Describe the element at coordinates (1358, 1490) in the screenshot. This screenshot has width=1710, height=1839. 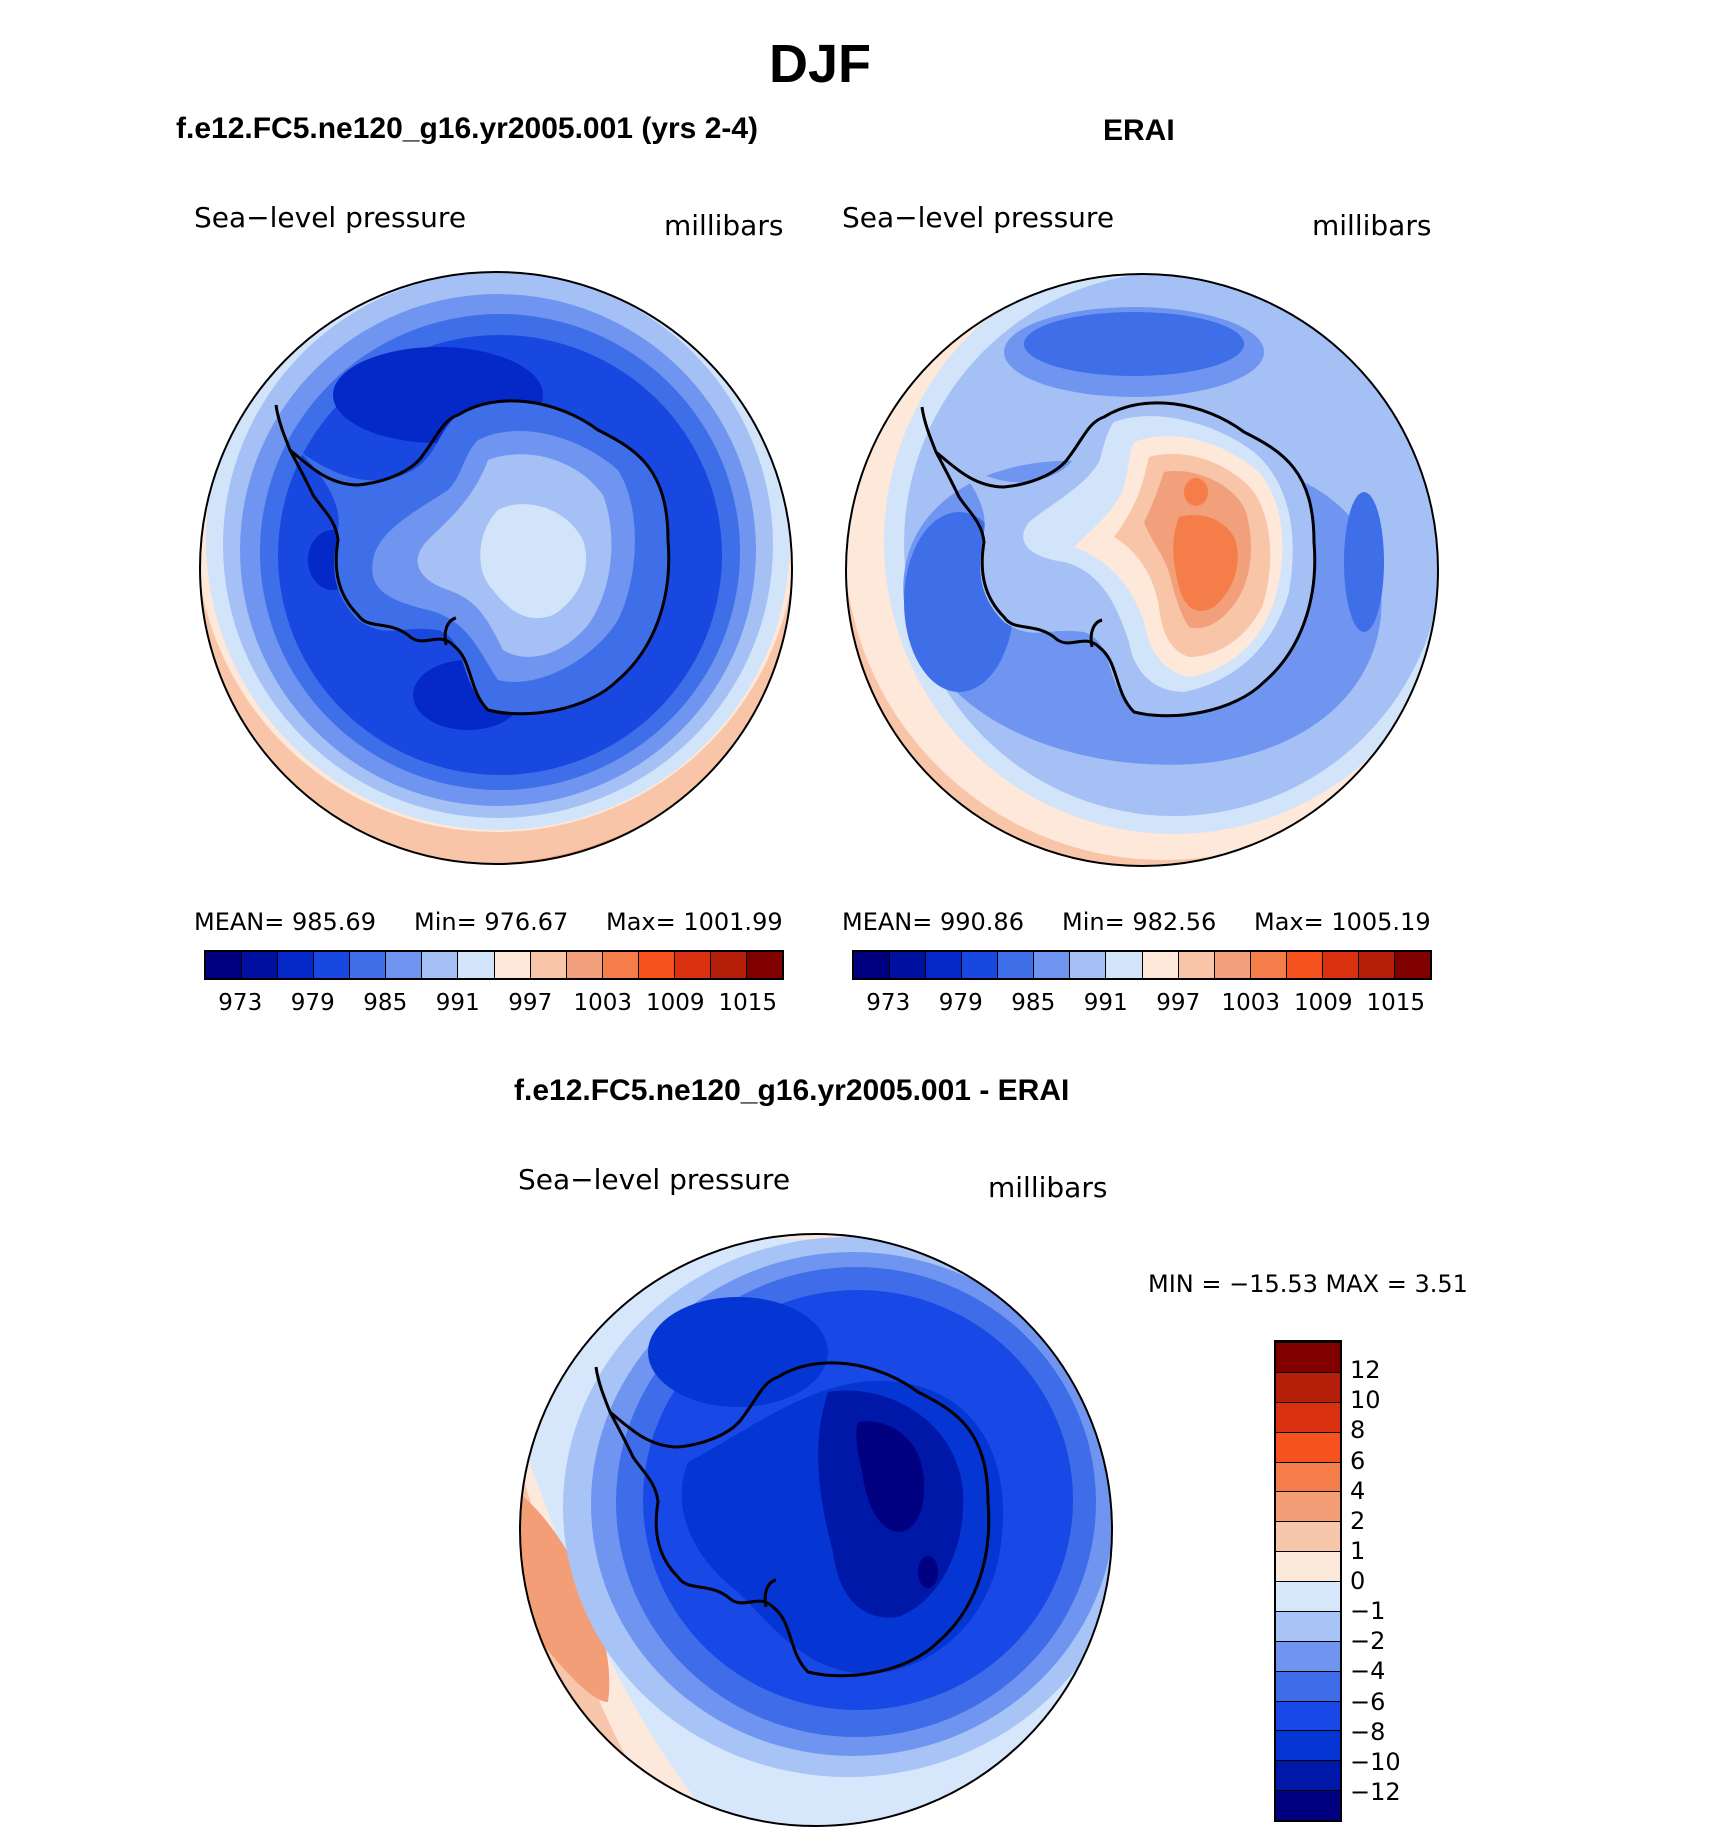
I see `diff-colorbar-tick-label: 4` at that location.